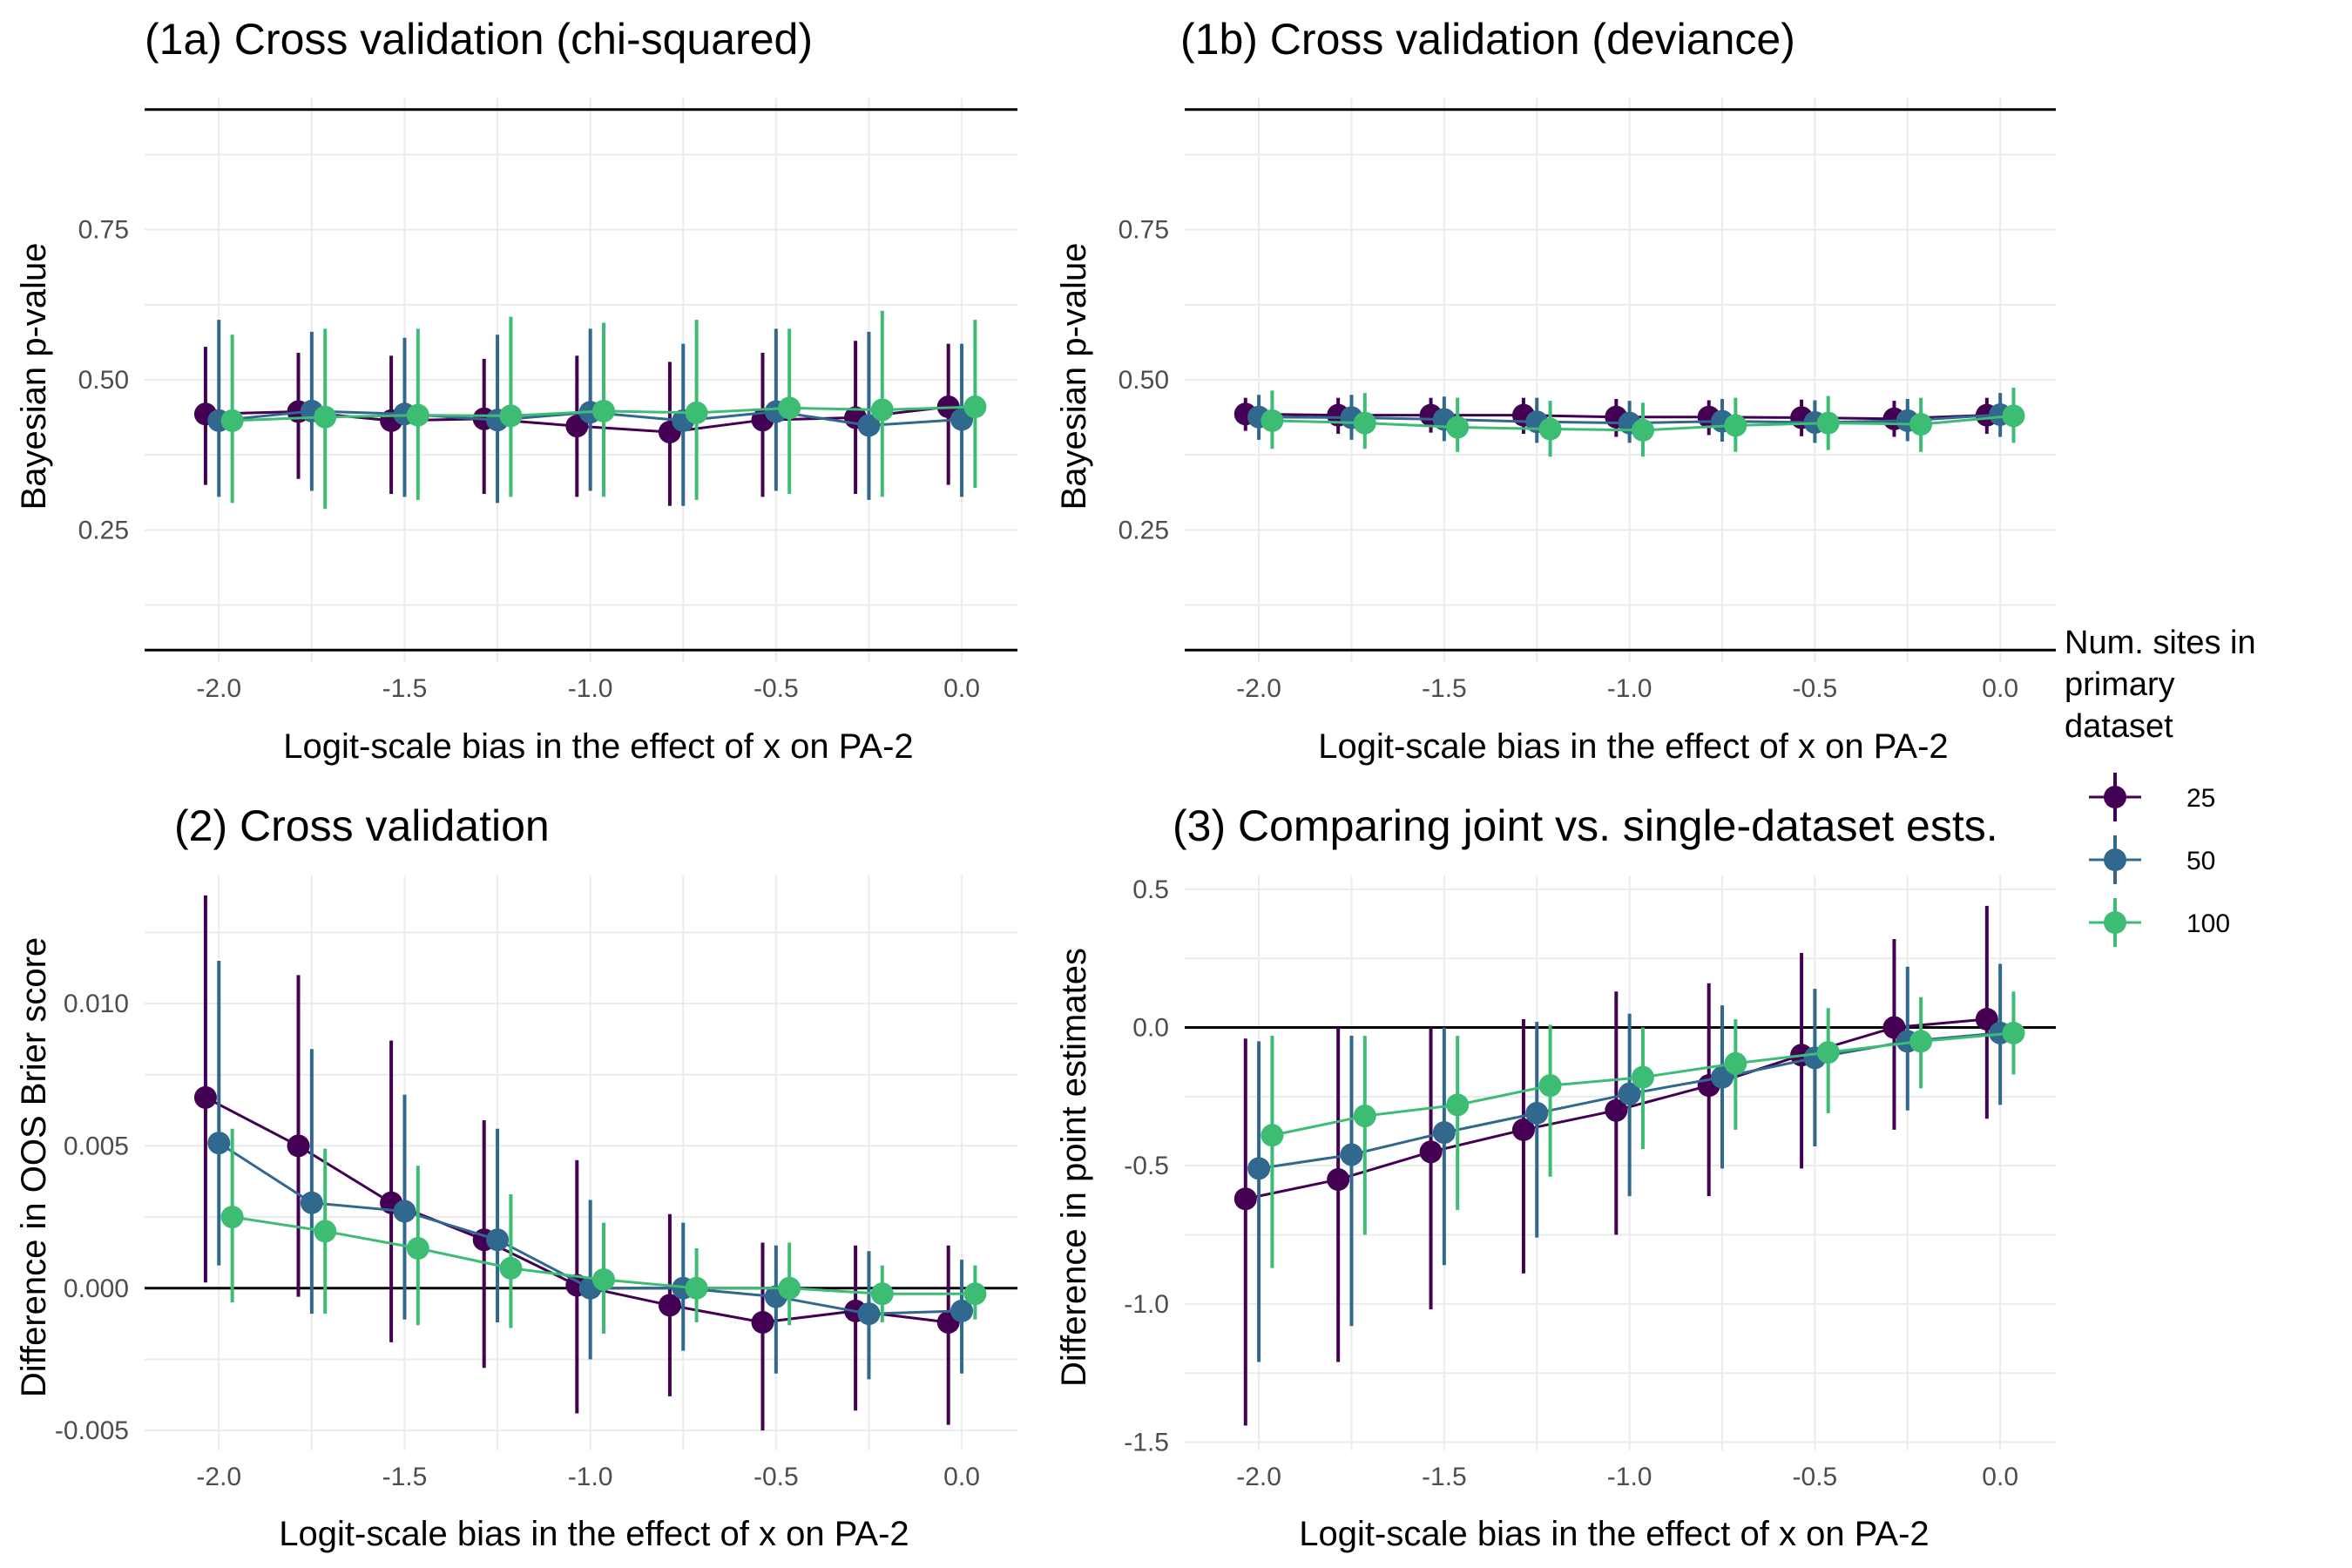  Describe the element at coordinates (1150, 889) in the screenshot. I see `y-tick-label: 0.5` at that location.